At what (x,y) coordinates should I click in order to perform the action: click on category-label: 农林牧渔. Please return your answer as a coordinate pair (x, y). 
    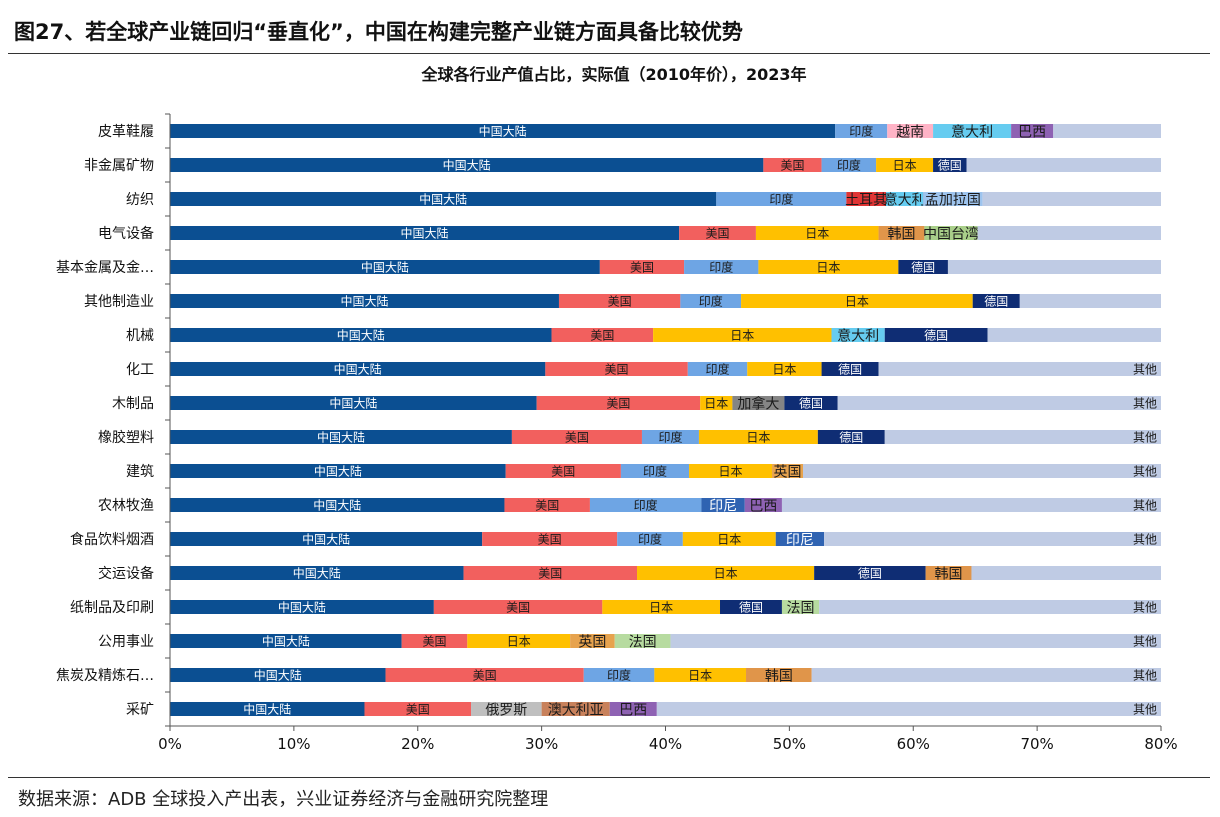
    Looking at the image, I should click on (126, 506).